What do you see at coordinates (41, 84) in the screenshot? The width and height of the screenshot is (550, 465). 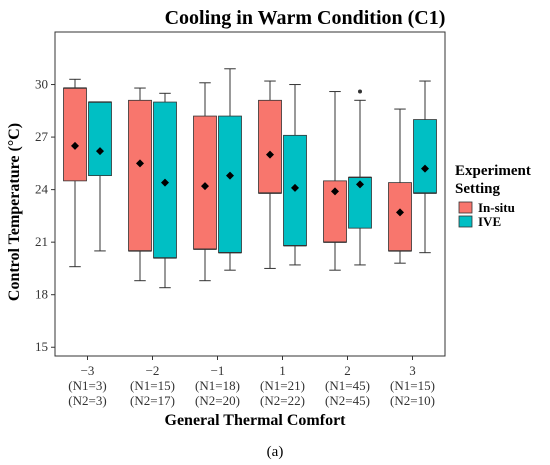 I see `y-tick-label: 30` at bounding box center [41, 84].